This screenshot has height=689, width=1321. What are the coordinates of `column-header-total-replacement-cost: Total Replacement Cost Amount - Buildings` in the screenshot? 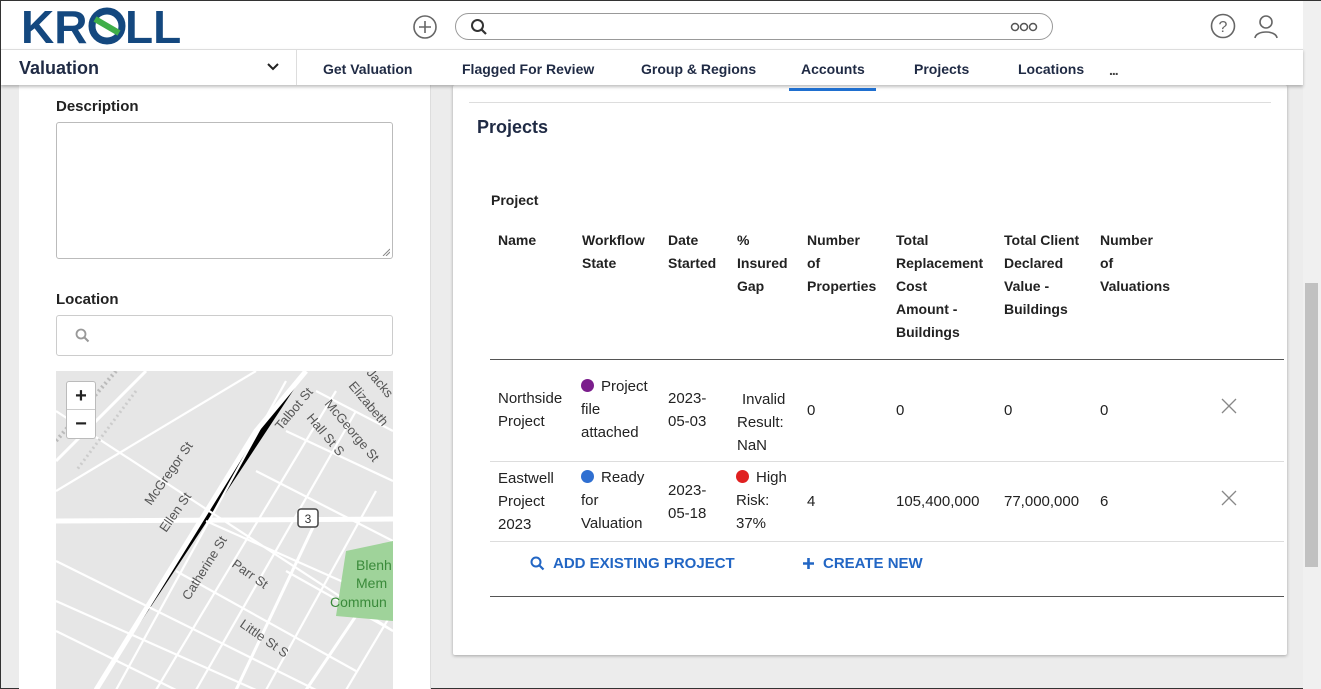 It's located at (940, 286).